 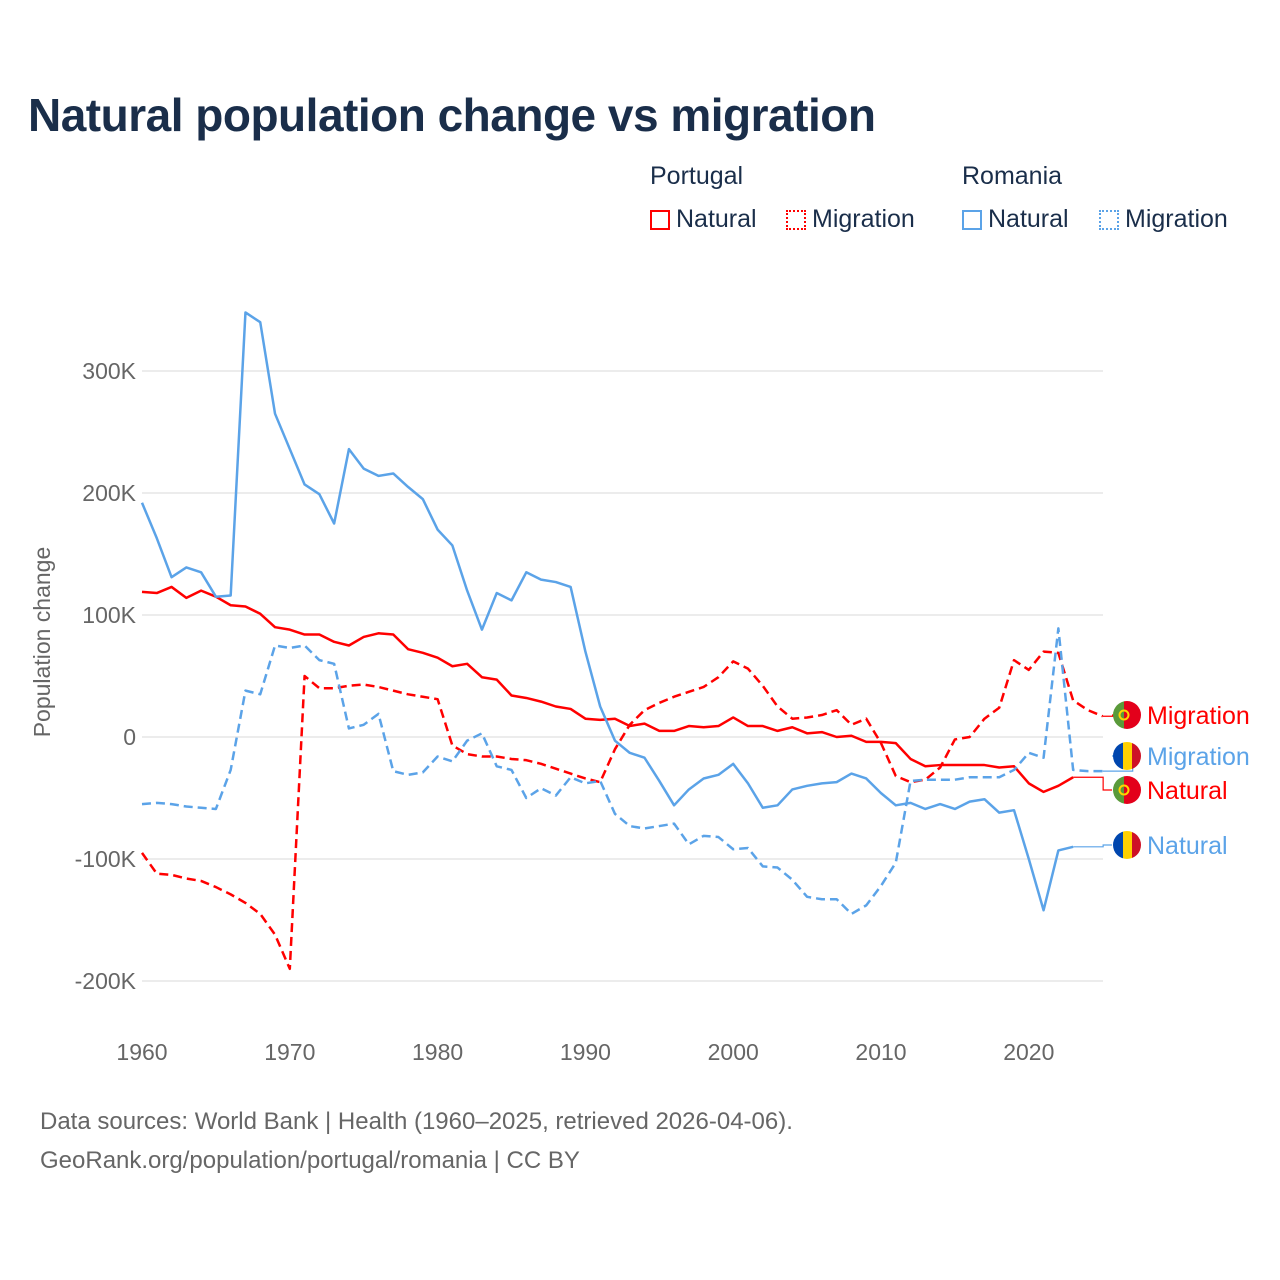 What do you see at coordinates (437, 1052) in the screenshot?
I see `x-tick-label: 1980` at bounding box center [437, 1052].